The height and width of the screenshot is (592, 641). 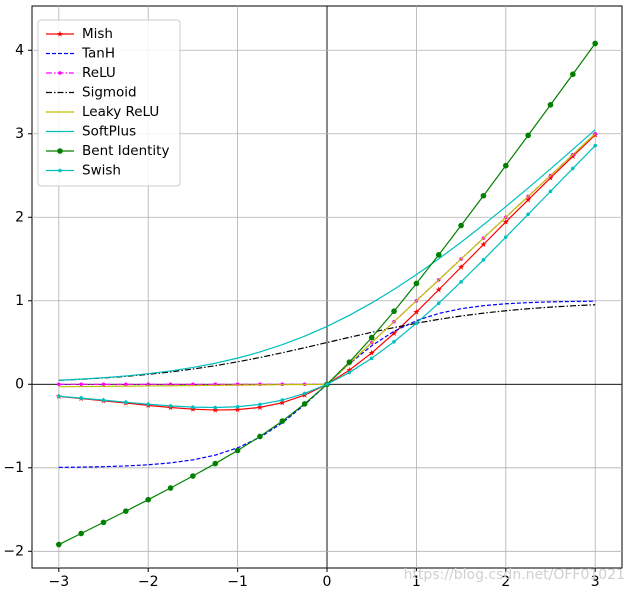 I want to click on legend-label: ReLU, so click(x=99, y=73).